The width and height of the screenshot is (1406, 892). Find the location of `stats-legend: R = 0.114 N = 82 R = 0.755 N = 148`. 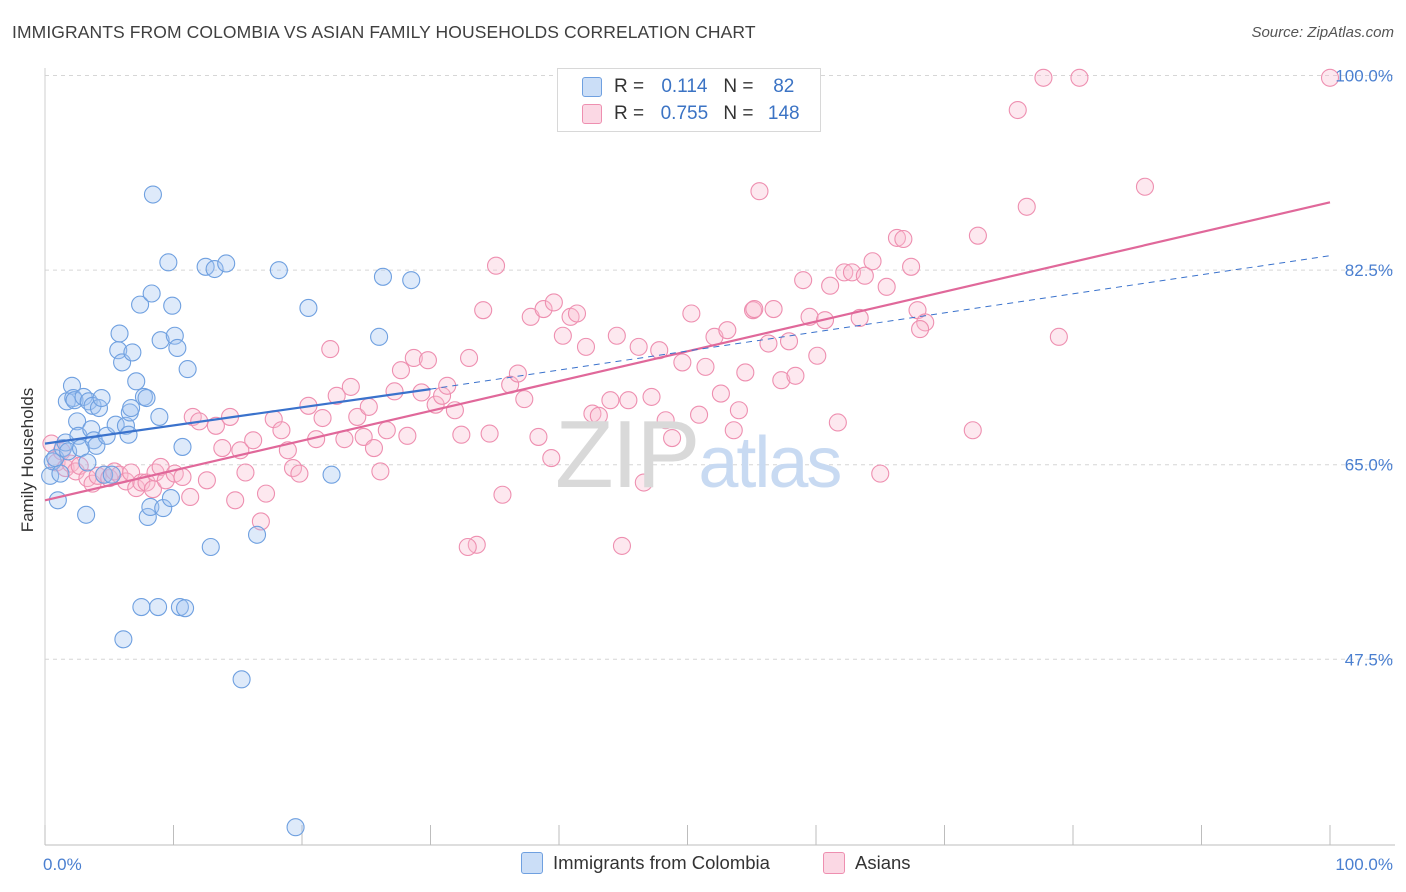

stats-legend: R = 0.114 N = 82 R = 0.755 N = 148 is located at coordinates (689, 100).